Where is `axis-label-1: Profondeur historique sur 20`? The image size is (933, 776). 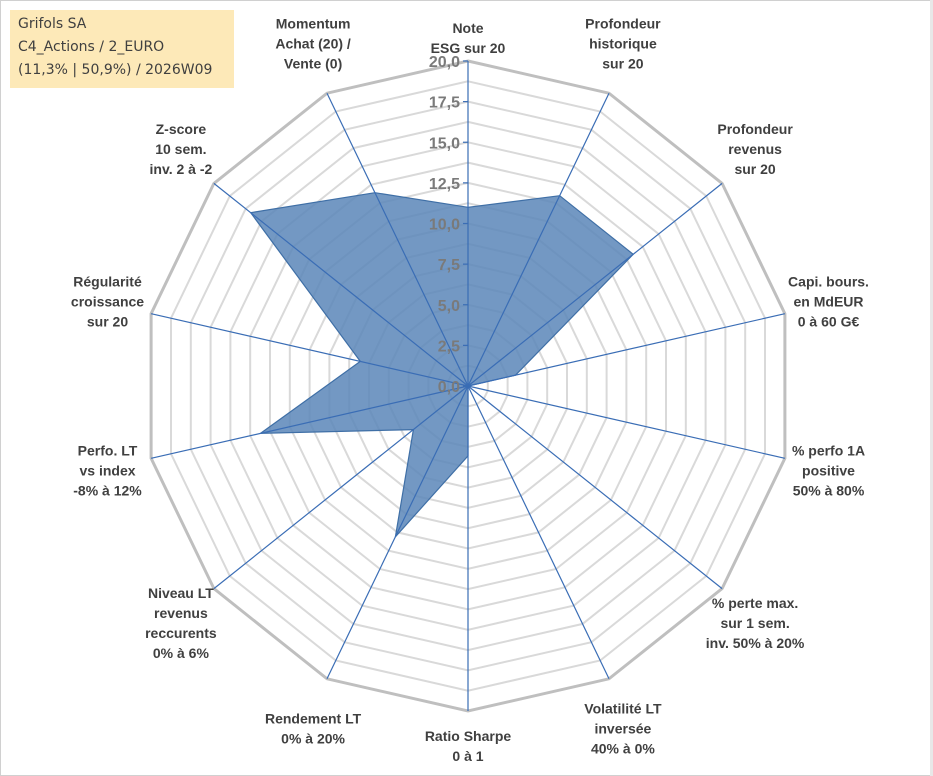 axis-label-1: Profondeur historique sur 20 is located at coordinates (623, 44).